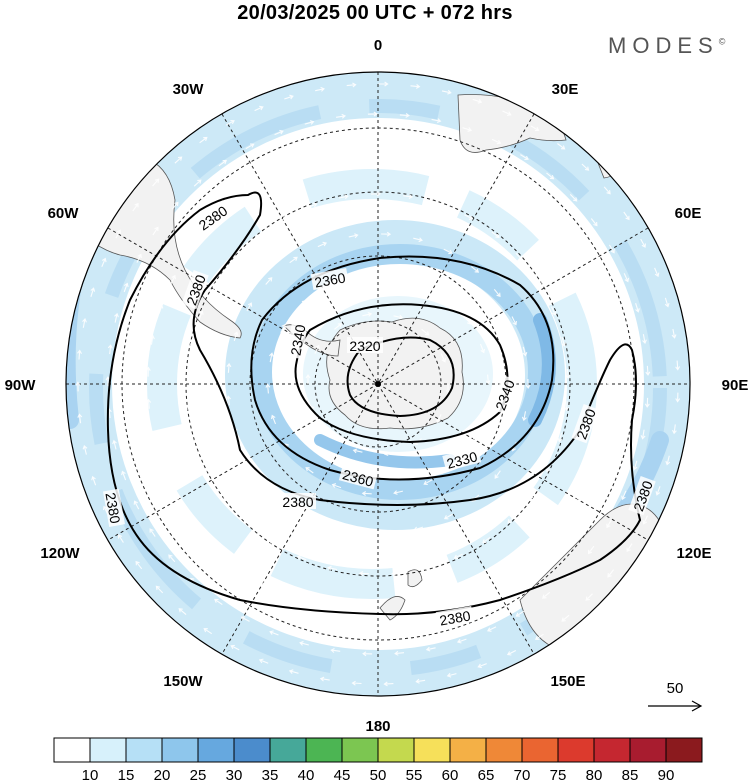 Image resolution: width=750 pixels, height=782 pixels. What do you see at coordinates (414, 774) in the screenshot?
I see `colorbar-label: 55` at bounding box center [414, 774].